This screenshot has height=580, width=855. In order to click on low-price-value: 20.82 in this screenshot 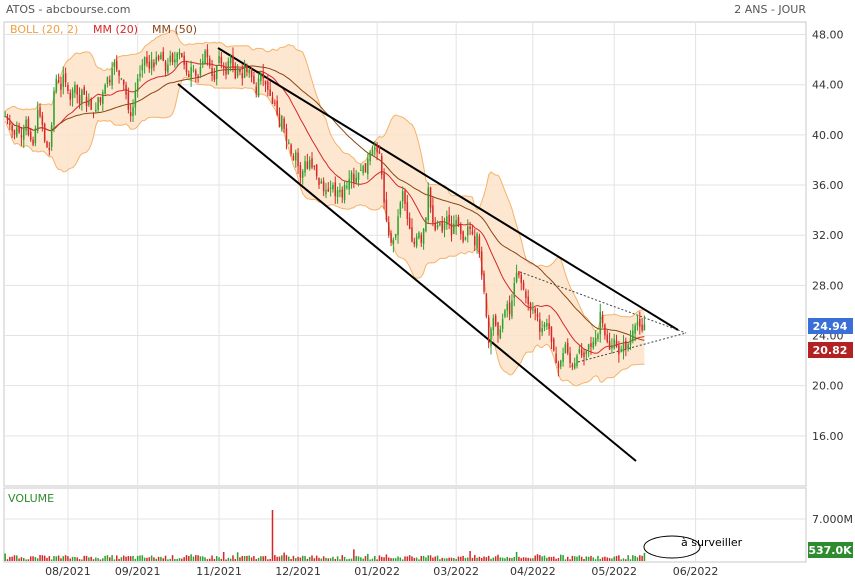, I will do `click(830, 350)`.